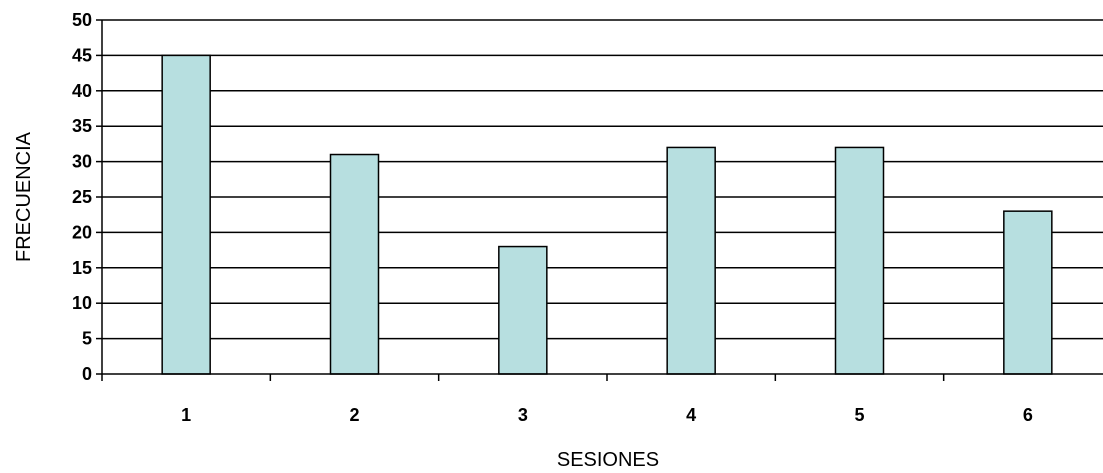 This screenshot has width=1103, height=473. What do you see at coordinates (82, 55) in the screenshot?
I see `y-tick-label: 45` at bounding box center [82, 55].